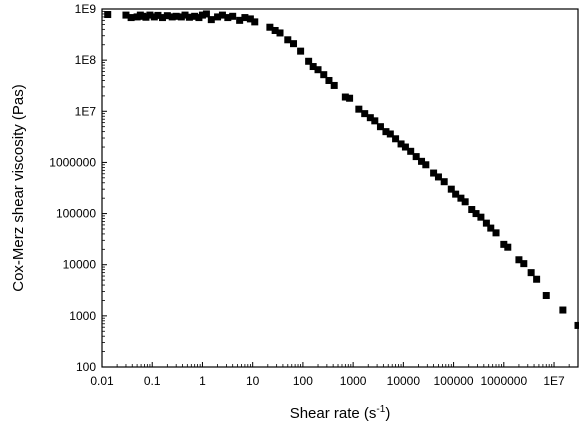 The height and width of the screenshot is (428, 579). What do you see at coordinates (503, 381) in the screenshot?
I see `x-tick-label: 1000000` at bounding box center [503, 381].